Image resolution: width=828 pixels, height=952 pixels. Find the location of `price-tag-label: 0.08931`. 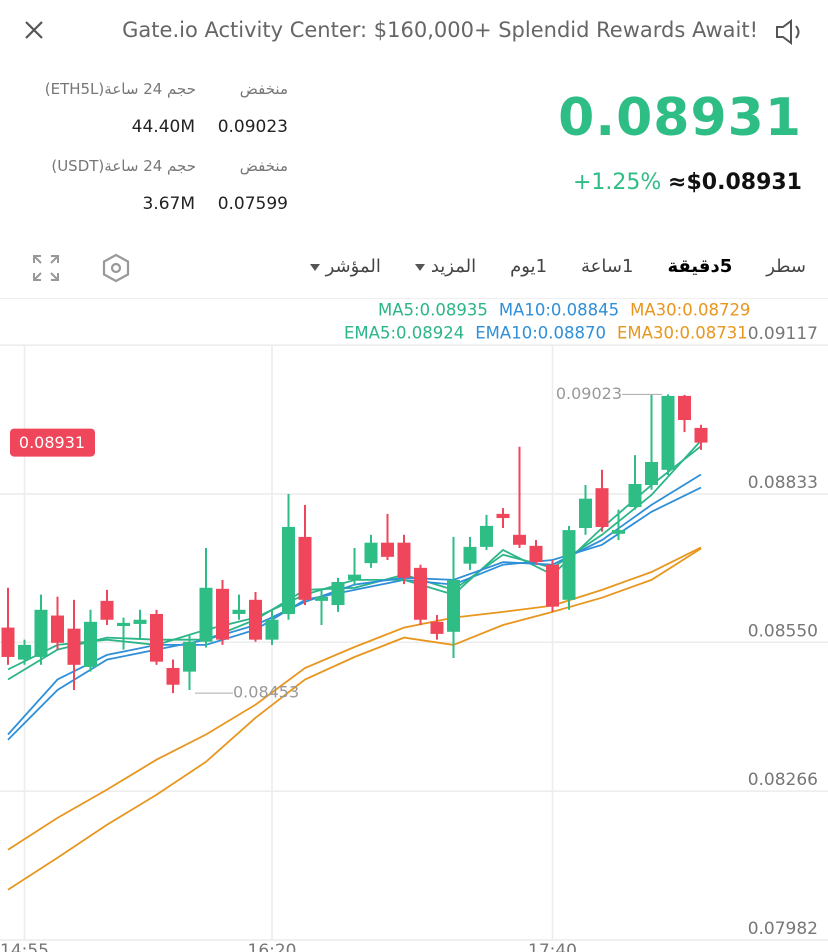

price-tag-label: 0.08931 is located at coordinates (52, 442).